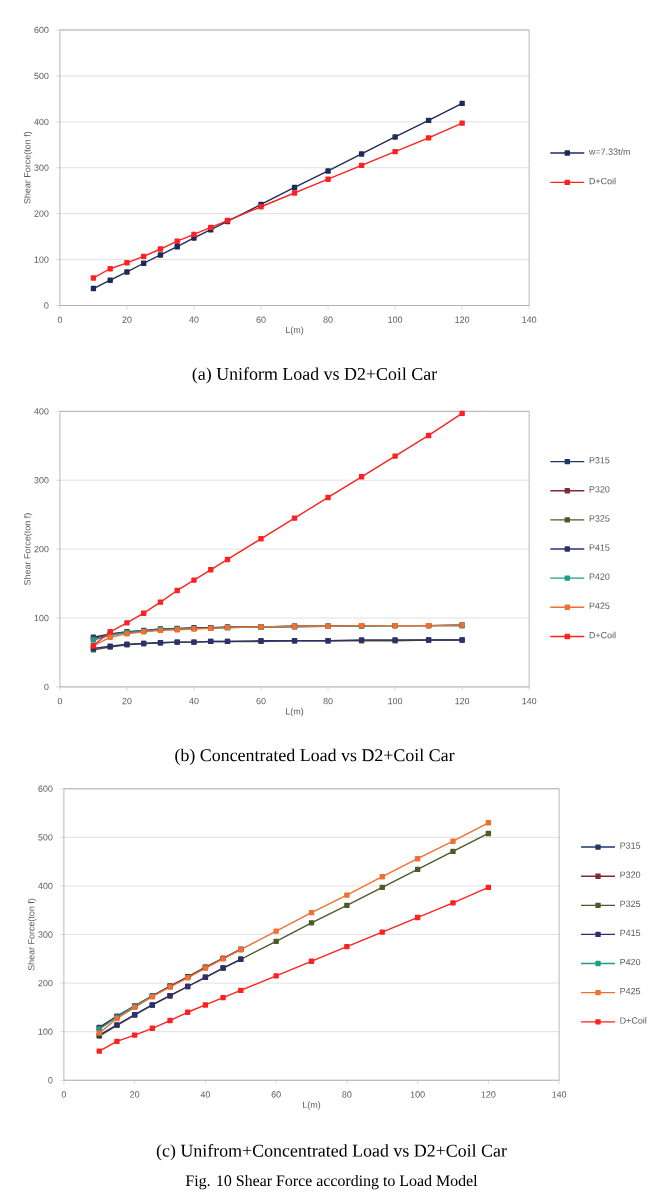 The image size is (656, 1196). What do you see at coordinates (314, 375) in the screenshot?
I see `text: (a) Uniform Load vs D2+Coil Car` at bounding box center [314, 375].